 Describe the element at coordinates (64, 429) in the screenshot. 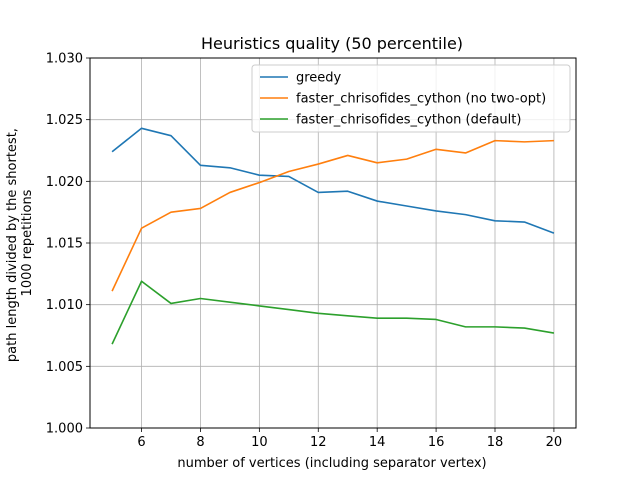

I see `y-tick-label: 1.000` at that location.